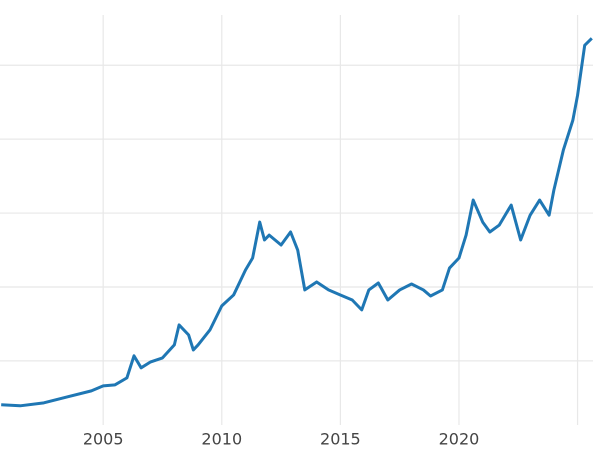 The width and height of the screenshot is (600, 450). I want to click on x-tick-label: 2005, so click(103, 439).